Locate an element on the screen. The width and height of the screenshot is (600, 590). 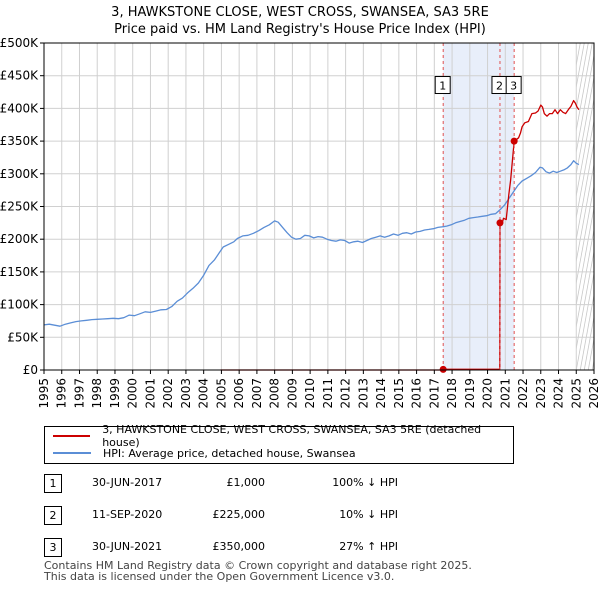
y-tick-label: £100K is located at coordinates (19, 305).